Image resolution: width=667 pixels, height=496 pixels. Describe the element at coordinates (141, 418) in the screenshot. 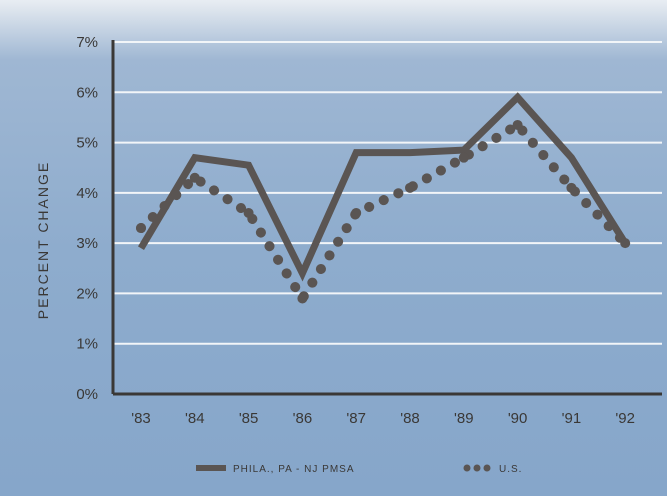

I see `x-tick-label: '83` at that location.